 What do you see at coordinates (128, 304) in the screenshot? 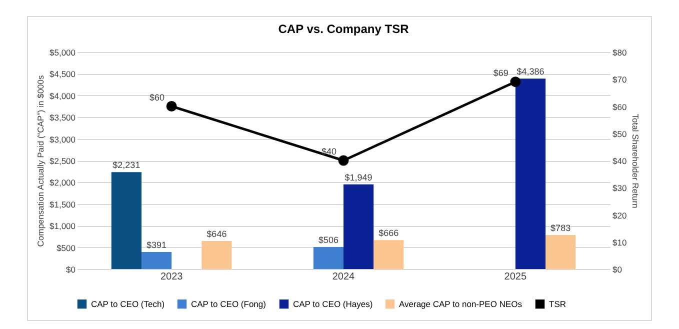
I see `legend-label: CAP to CEO (Tech)` at bounding box center [128, 304].